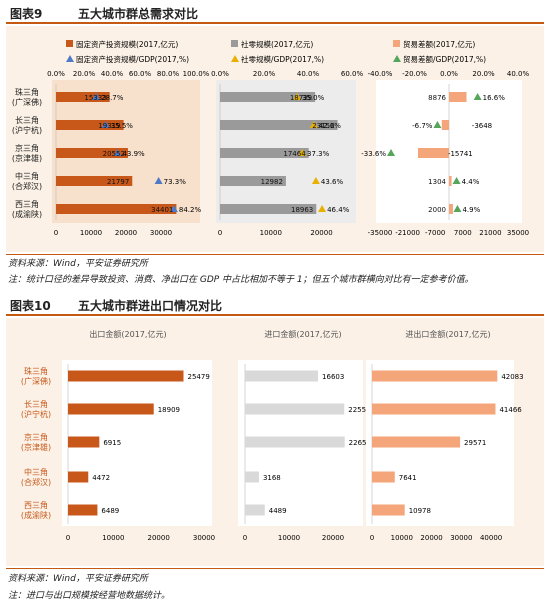 The image size is (550, 610). What do you see at coordinates (220, 74) in the screenshot?
I see `retail-top-tick-1: 0.0%` at bounding box center [220, 74].